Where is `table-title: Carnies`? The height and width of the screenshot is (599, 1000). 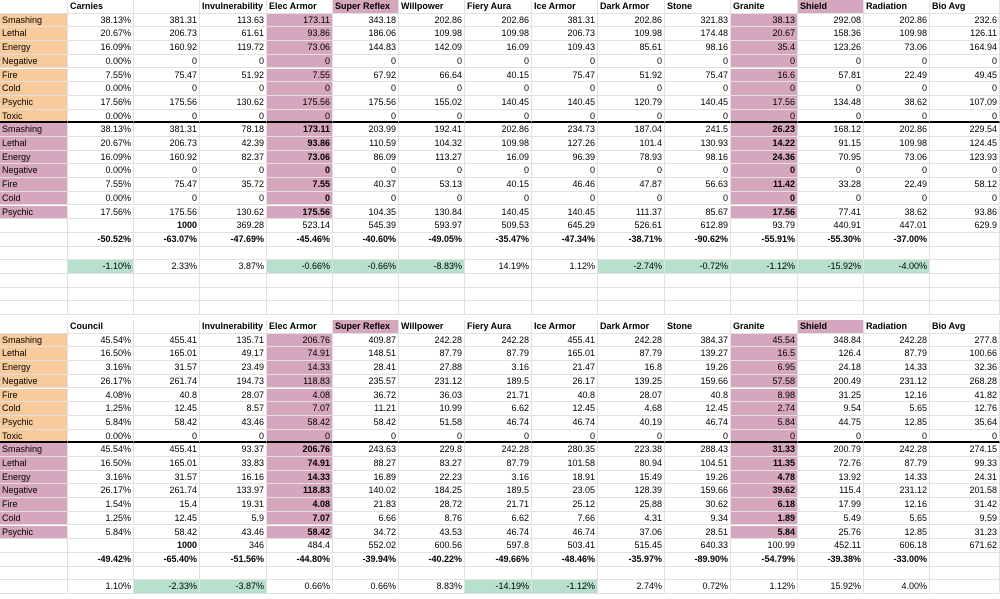 table-title: Carnies is located at coordinates (101, 7).